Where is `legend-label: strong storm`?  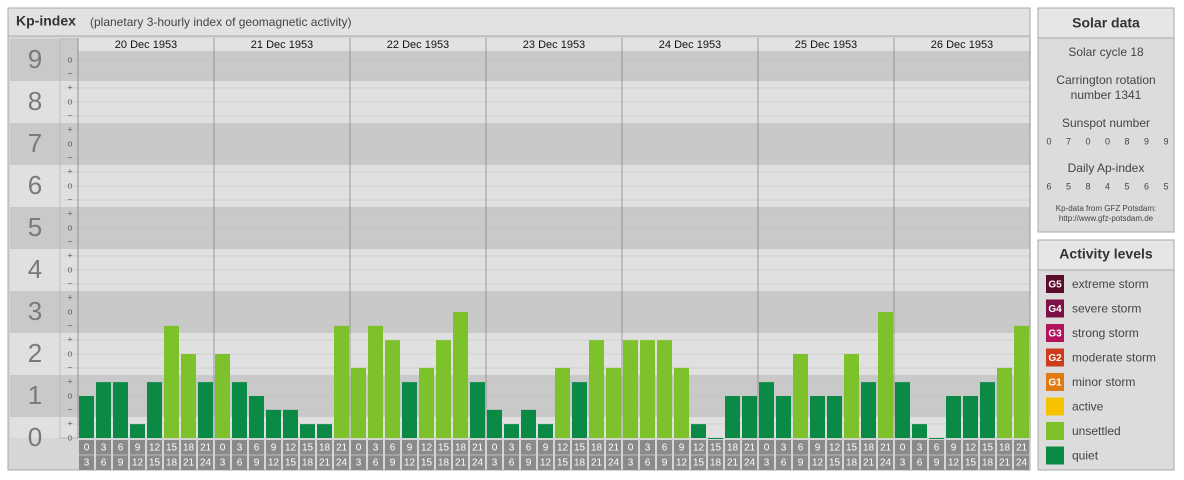 legend-label: strong storm is located at coordinates (1105, 333).